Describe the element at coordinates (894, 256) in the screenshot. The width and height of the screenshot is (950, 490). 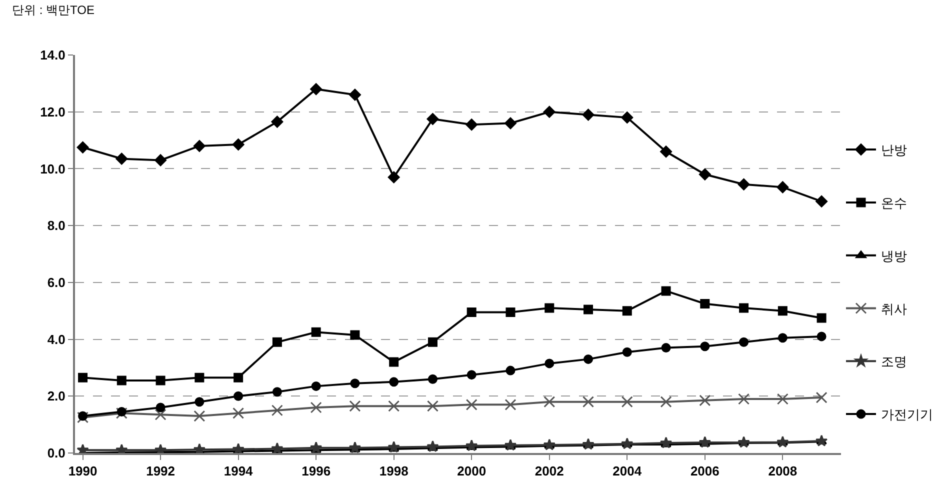
I see `legend-label: 냉방` at that location.